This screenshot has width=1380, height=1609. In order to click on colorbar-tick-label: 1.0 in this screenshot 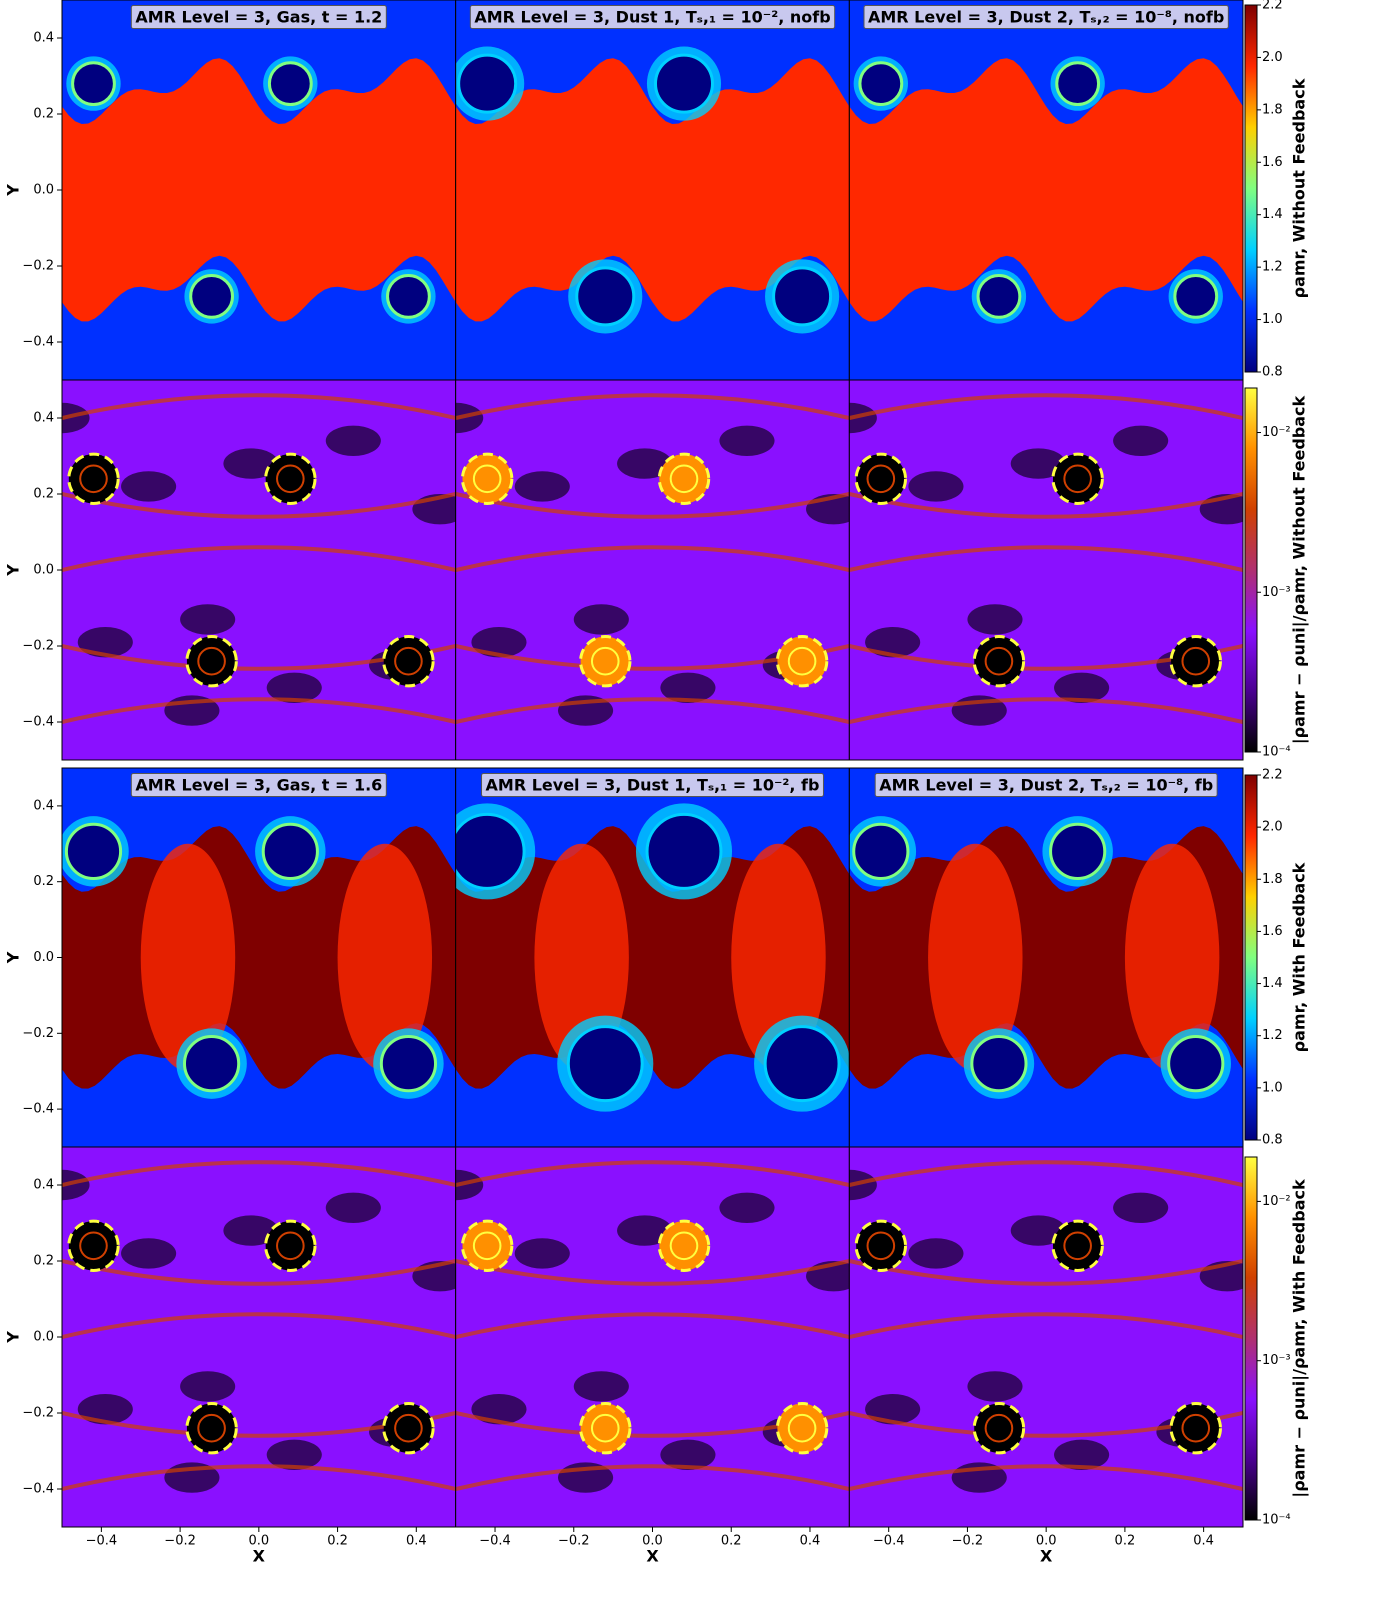, I will do `click(1272, 1087)`.